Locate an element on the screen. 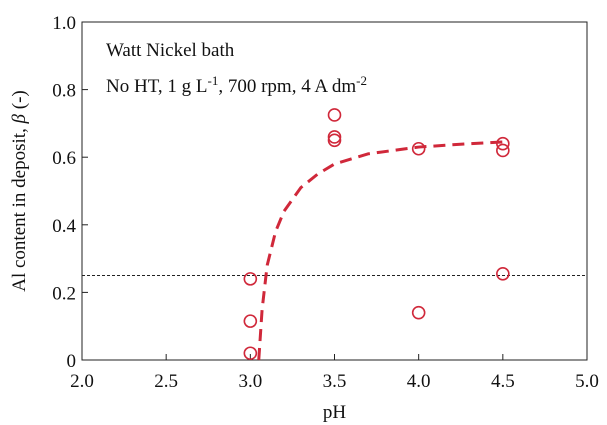 This screenshot has width=607, height=425. text-segment: Watt Nickel bath is located at coordinates (170, 50).